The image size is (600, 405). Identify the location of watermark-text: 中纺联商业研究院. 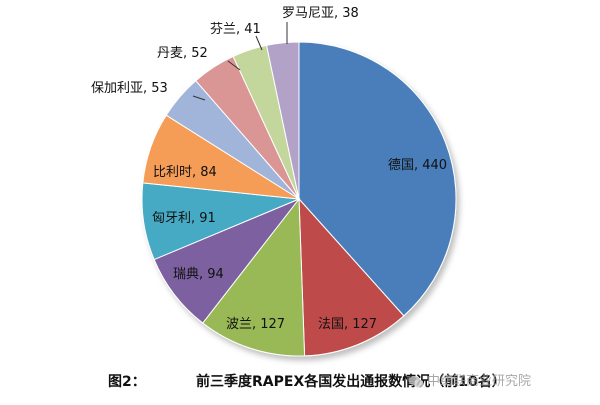
(479, 381).